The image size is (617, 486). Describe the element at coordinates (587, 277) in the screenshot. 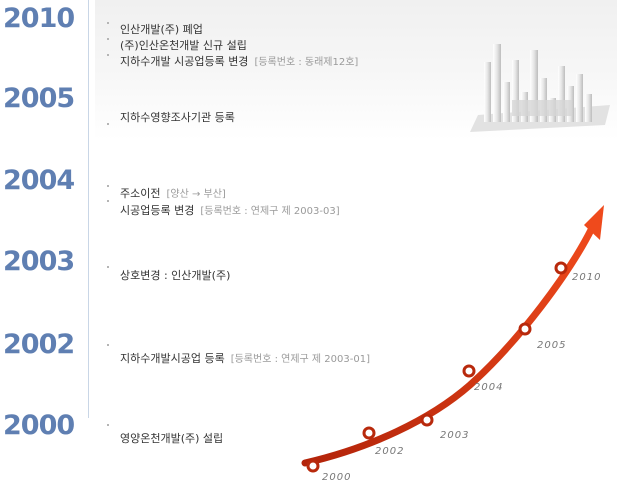

I see `curve-label-2010: 2010` at that location.